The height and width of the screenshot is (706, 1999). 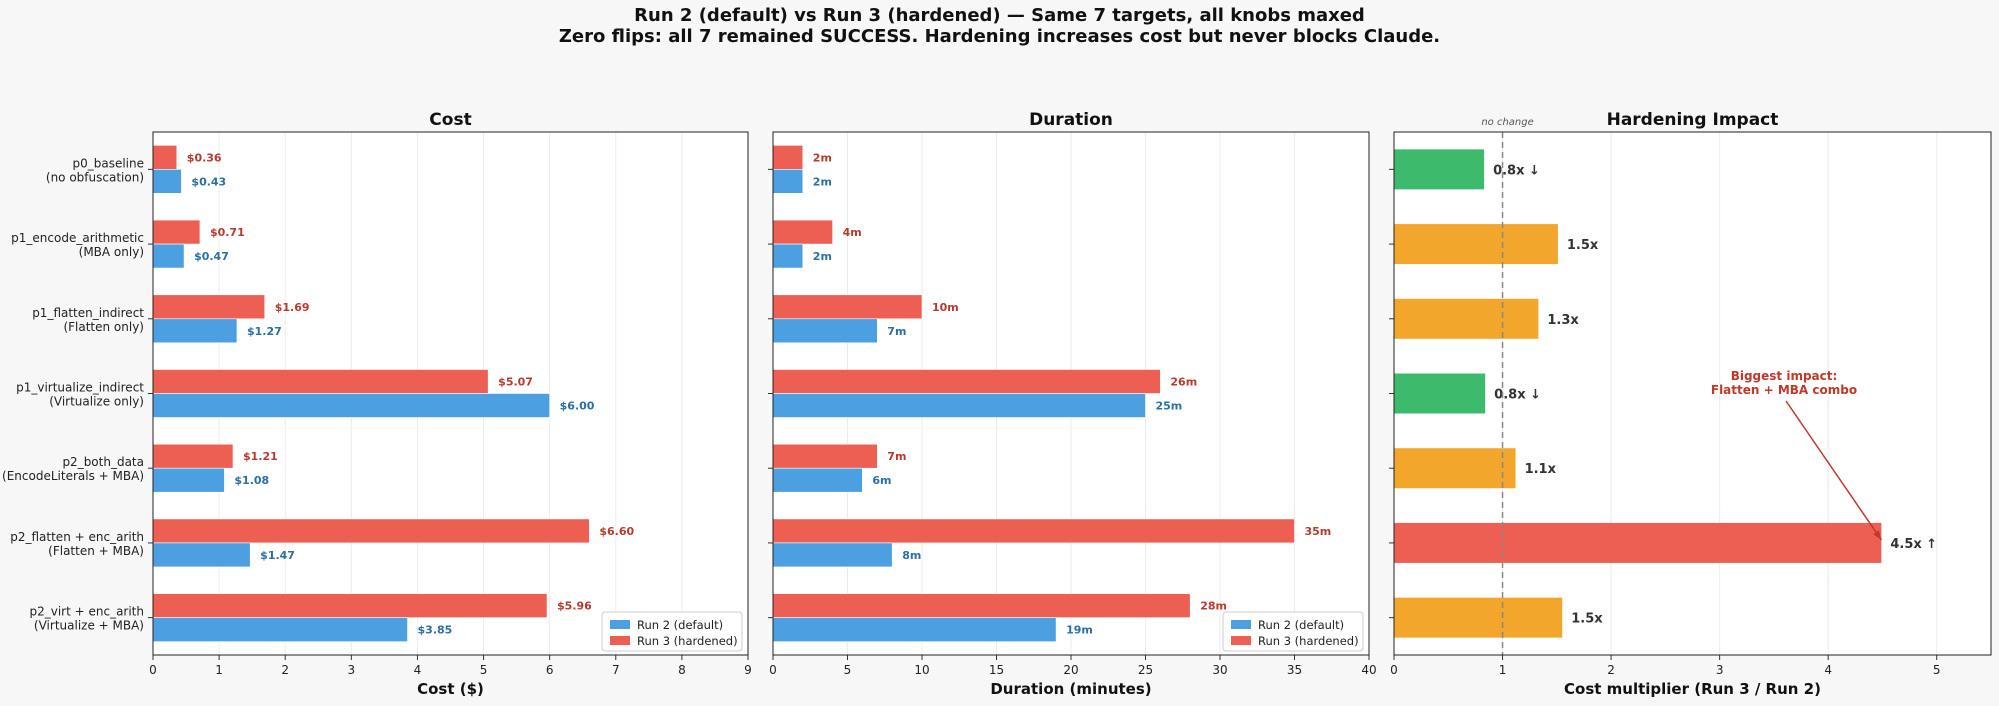 I want to click on x-tick-label: 25, so click(x=1145, y=670).